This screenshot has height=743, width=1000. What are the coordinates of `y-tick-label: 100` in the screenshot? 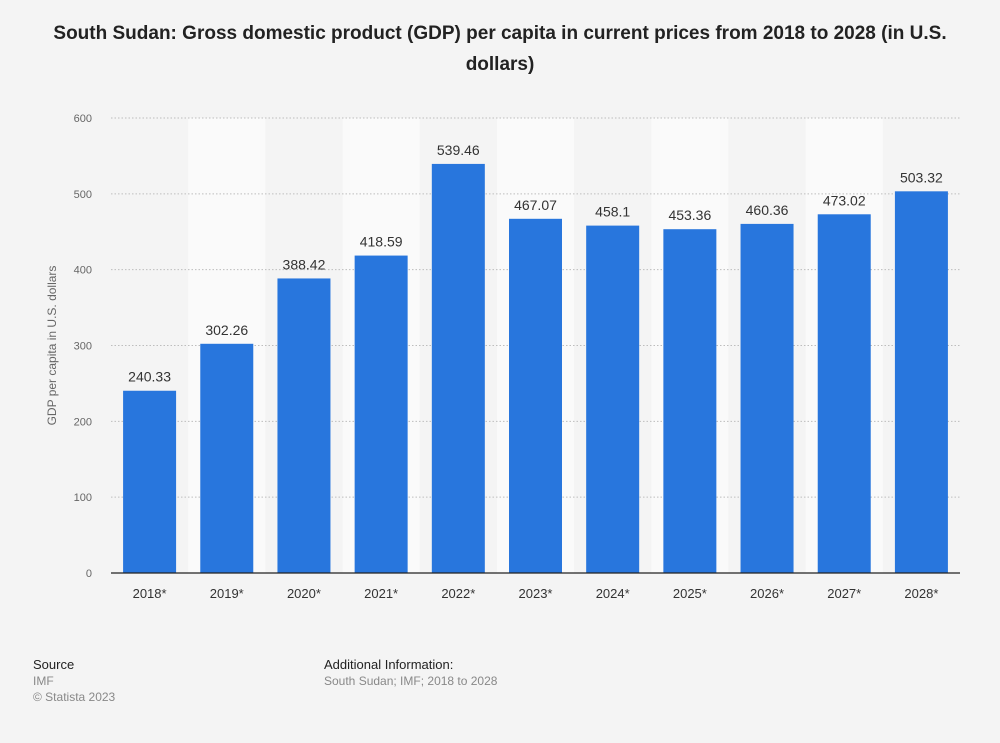 It's located at (83, 498).